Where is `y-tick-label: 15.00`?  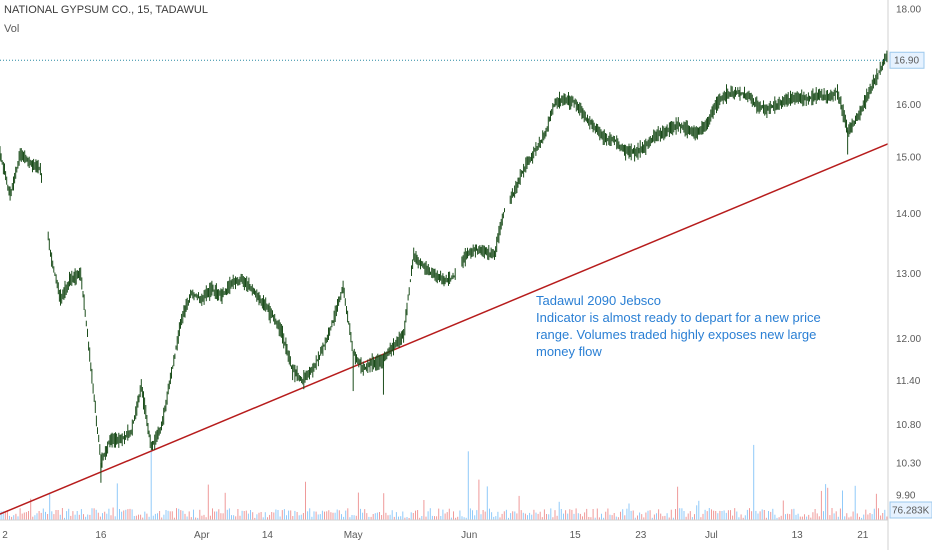 y-tick-label: 15.00 is located at coordinates (908, 158).